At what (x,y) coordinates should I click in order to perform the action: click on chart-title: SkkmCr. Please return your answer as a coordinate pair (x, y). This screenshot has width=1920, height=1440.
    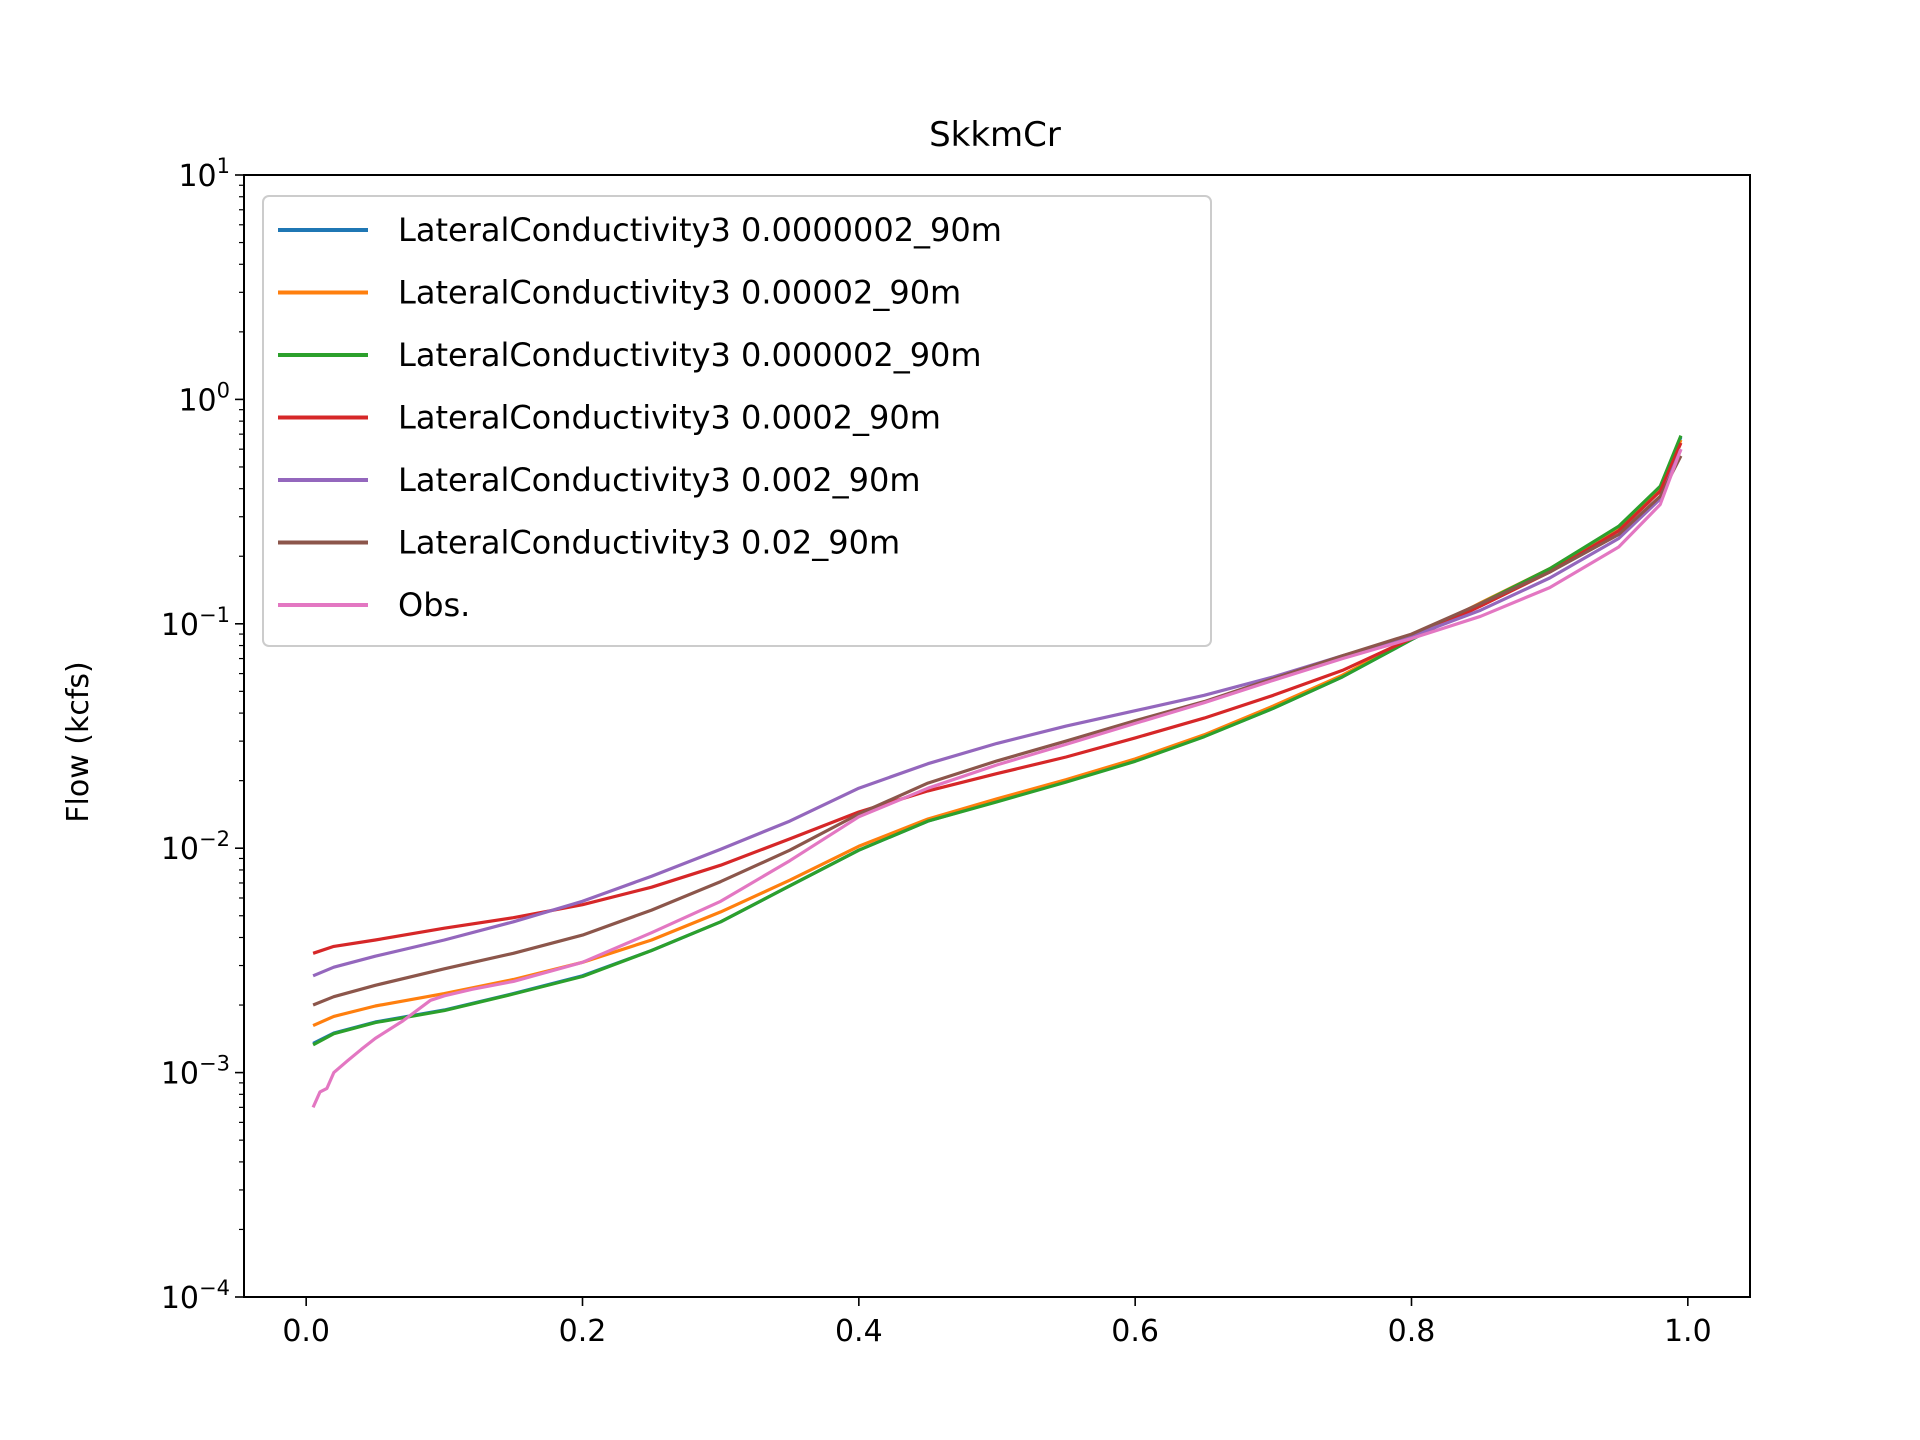
    Looking at the image, I should click on (995, 135).